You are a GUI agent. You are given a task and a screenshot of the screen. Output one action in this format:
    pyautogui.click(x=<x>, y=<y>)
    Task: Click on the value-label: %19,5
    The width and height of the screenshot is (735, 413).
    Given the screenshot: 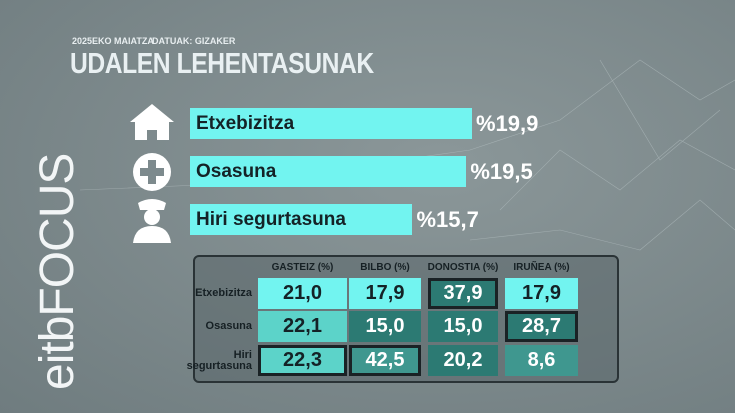 What is the action you would take?
    pyautogui.click(x=501, y=171)
    